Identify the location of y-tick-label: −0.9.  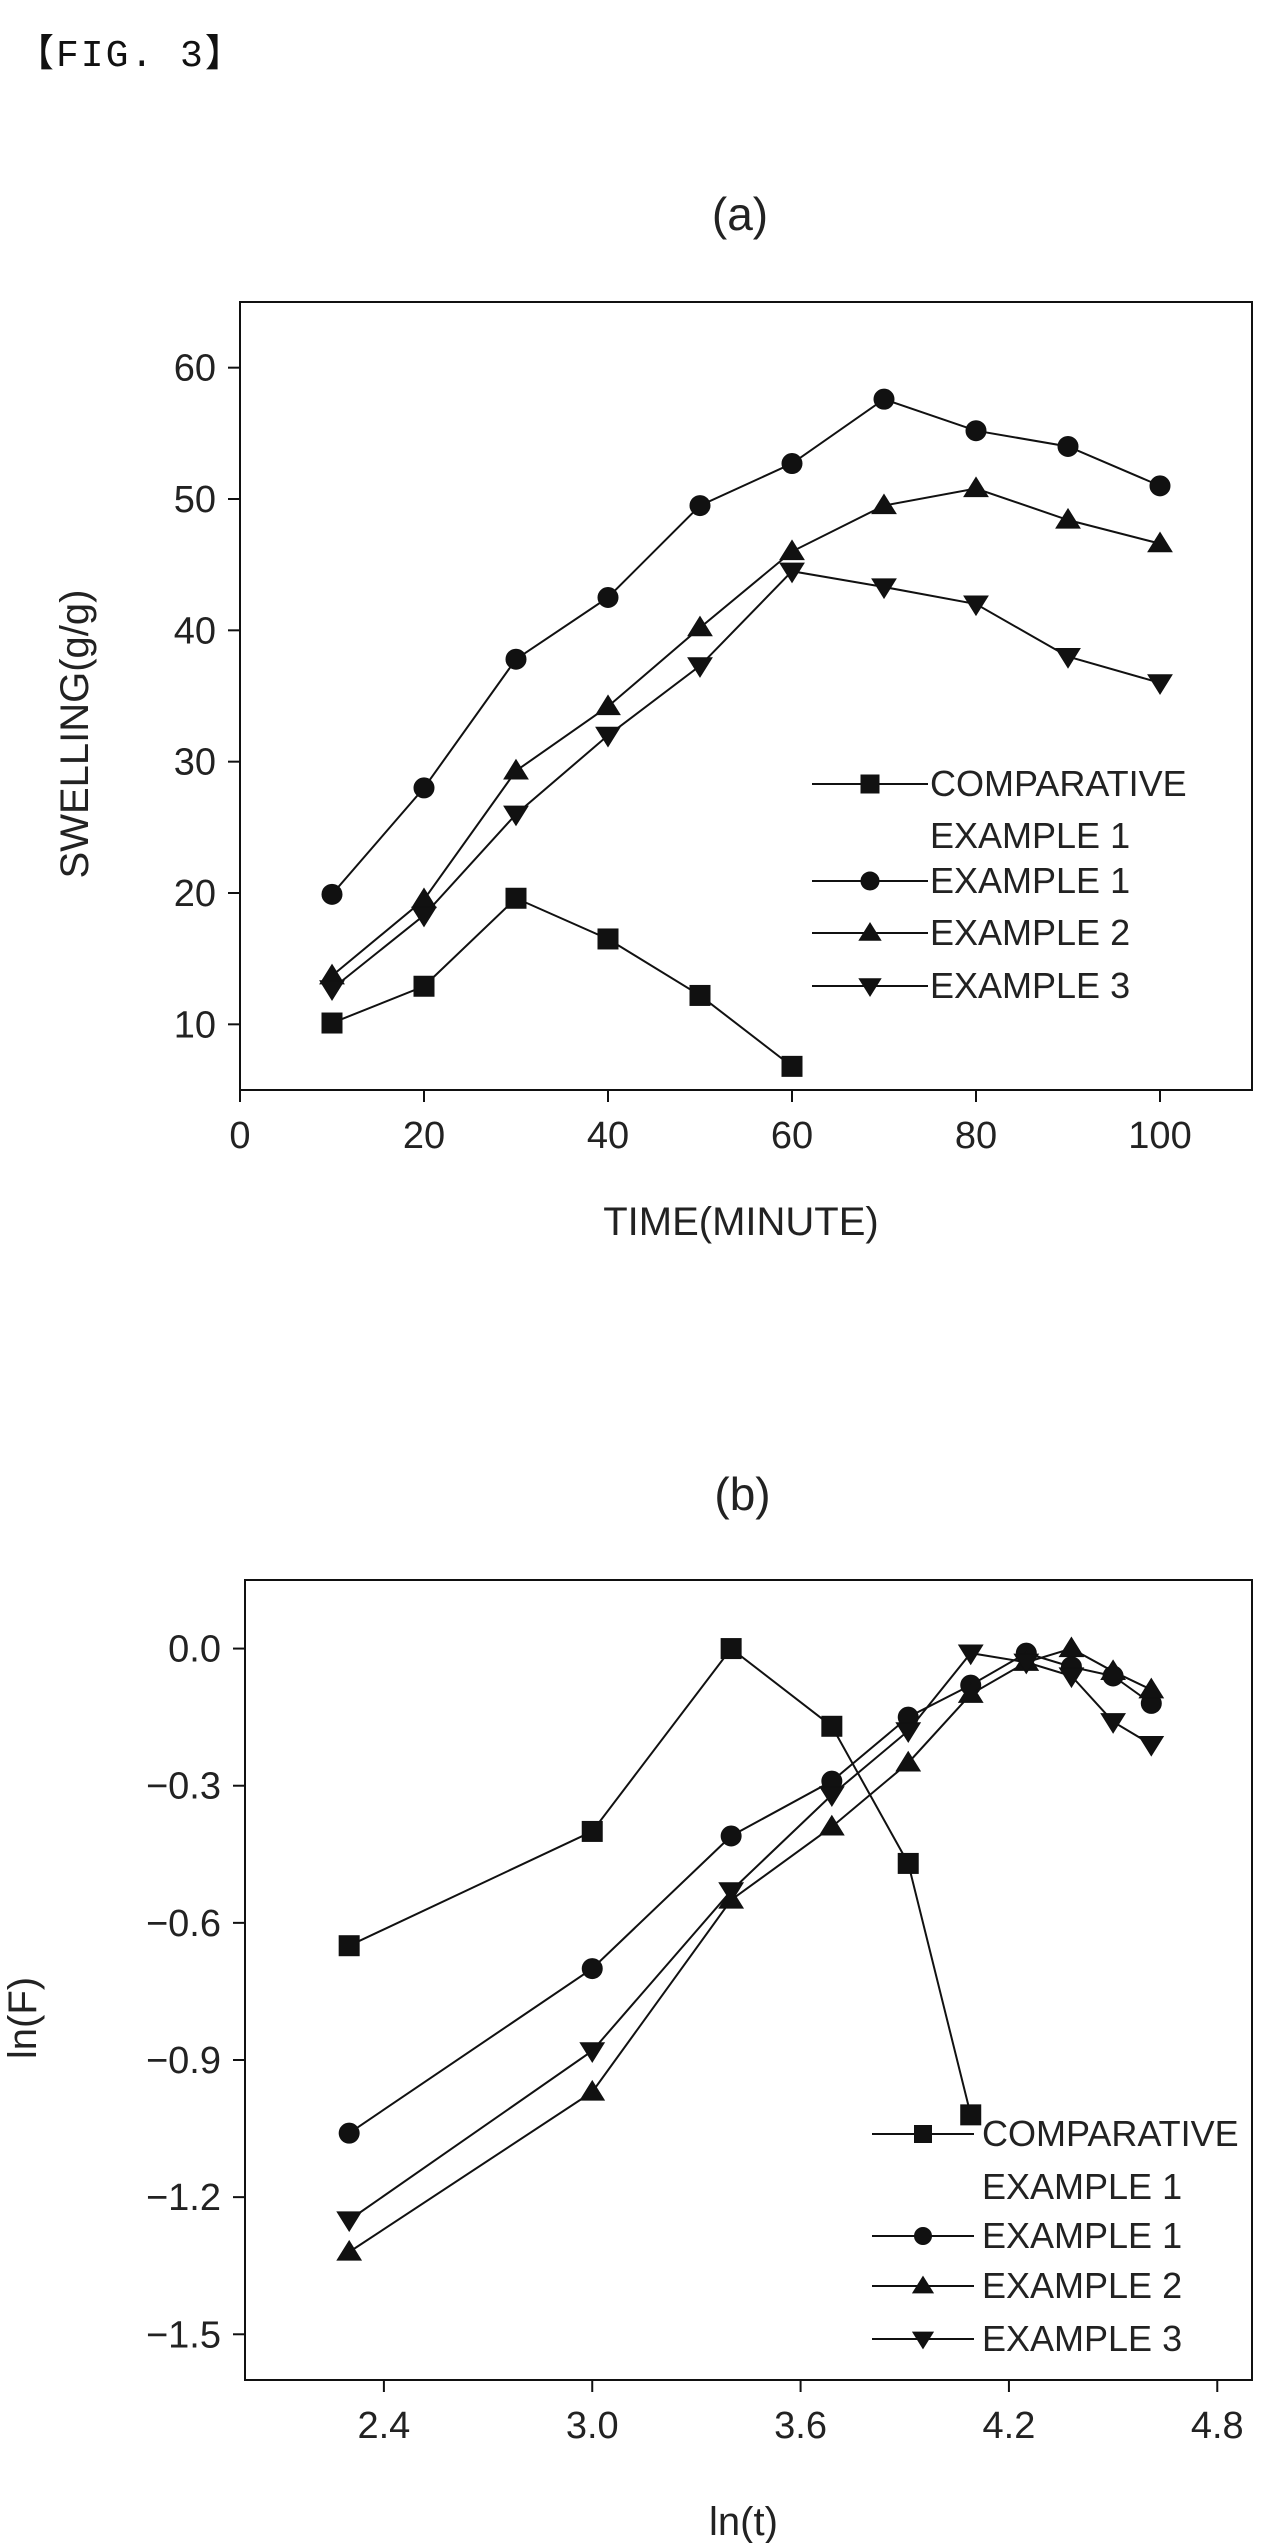
(183, 2061).